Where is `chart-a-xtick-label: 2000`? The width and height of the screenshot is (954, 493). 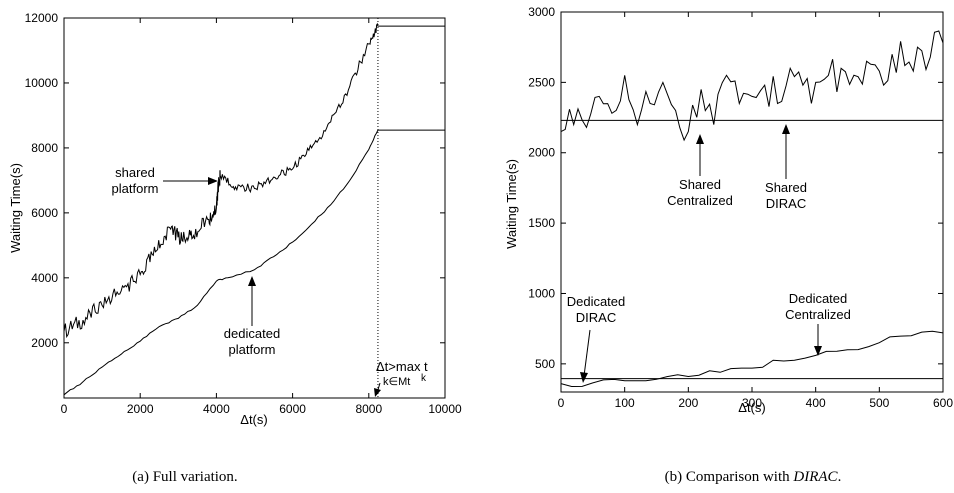 chart-a-xtick-label: 2000 is located at coordinates (140, 409).